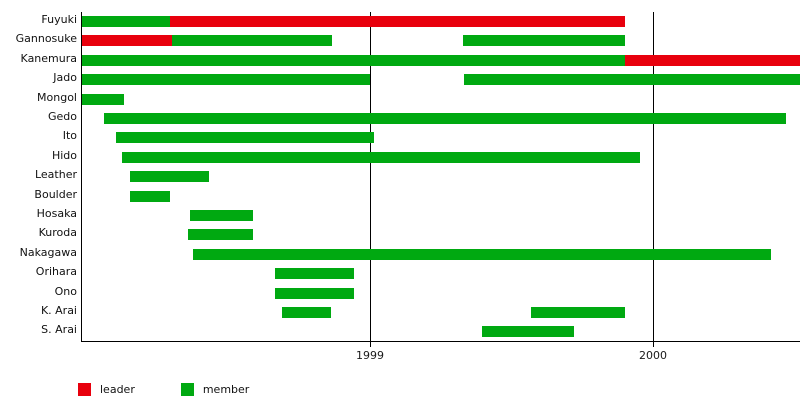  I want to click on legend-label: leader, so click(117, 389).